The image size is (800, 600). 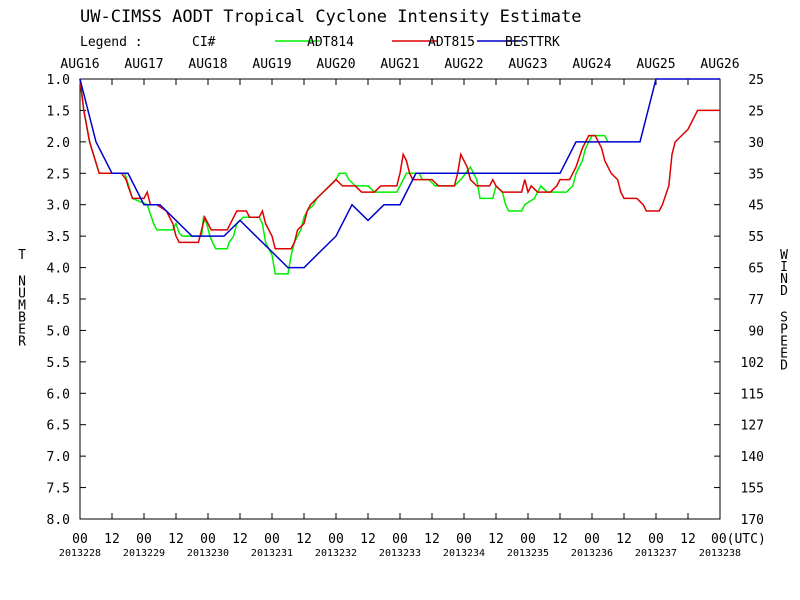 I want to click on y-tick-label: 1.5, so click(x=58, y=111).